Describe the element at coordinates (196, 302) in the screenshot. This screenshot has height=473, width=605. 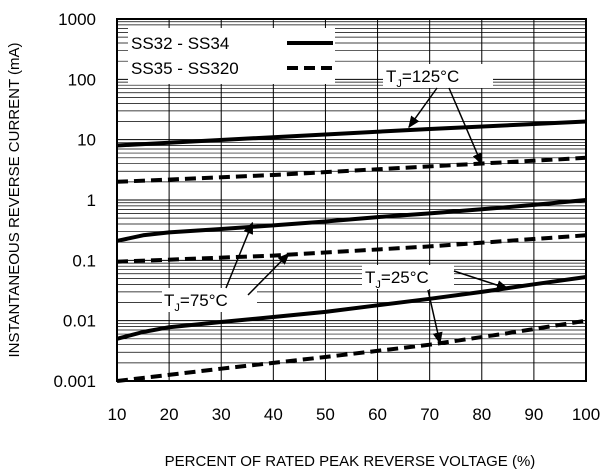
I see `annotation-label: TJ=75°C` at that location.